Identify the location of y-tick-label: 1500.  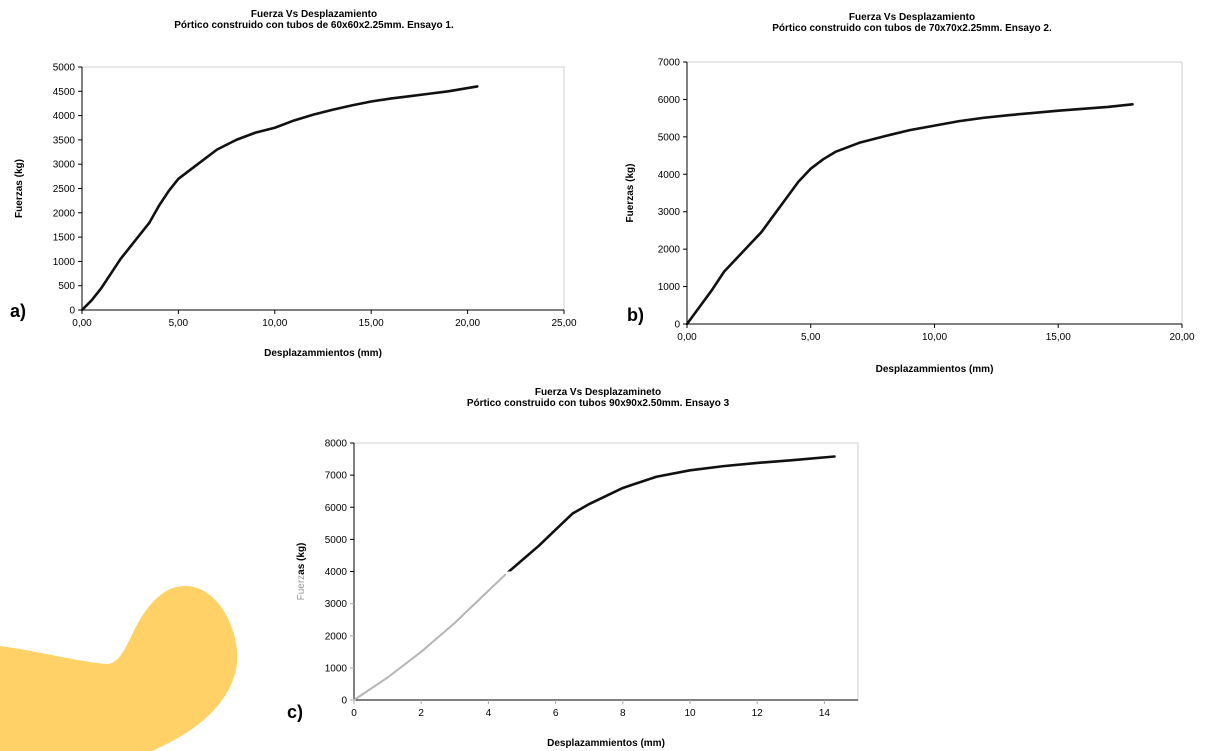
(64, 238).